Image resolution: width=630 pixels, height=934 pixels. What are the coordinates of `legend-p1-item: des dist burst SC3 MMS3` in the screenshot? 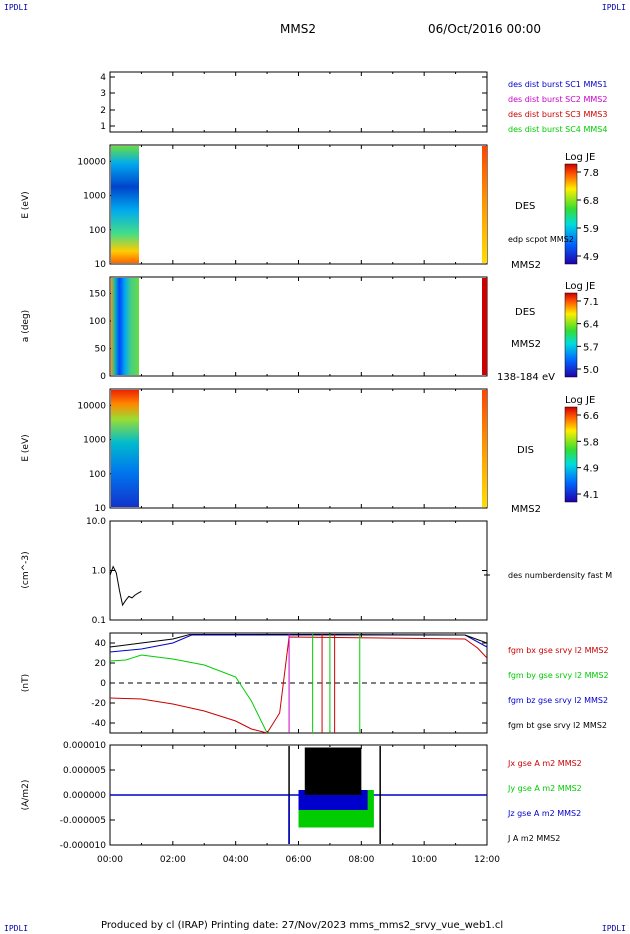 It's located at (557, 114).